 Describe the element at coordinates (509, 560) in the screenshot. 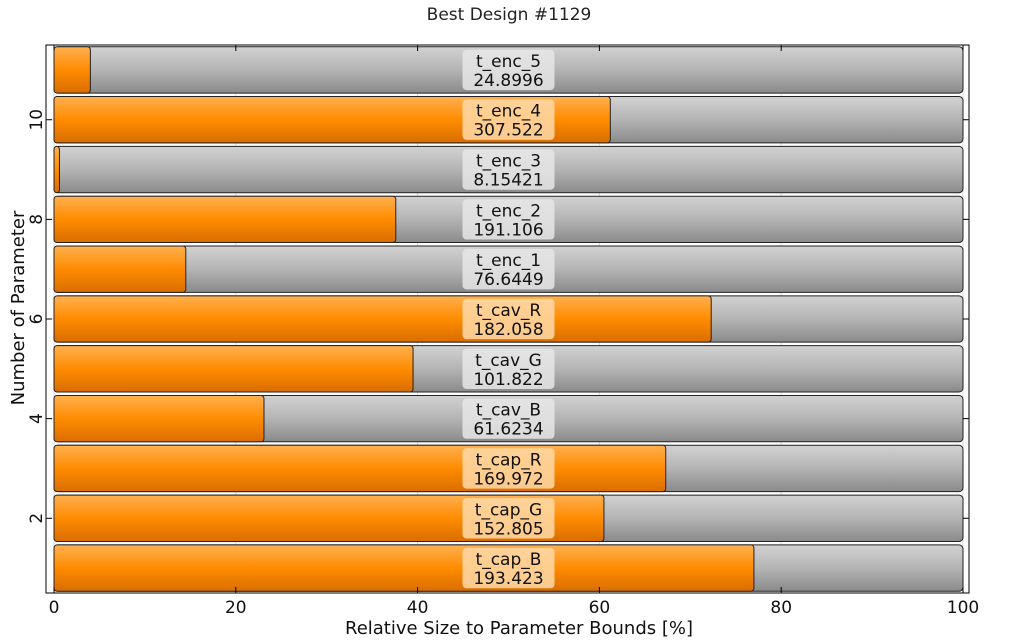

I see `bar-name-label: t_cap_B` at that location.